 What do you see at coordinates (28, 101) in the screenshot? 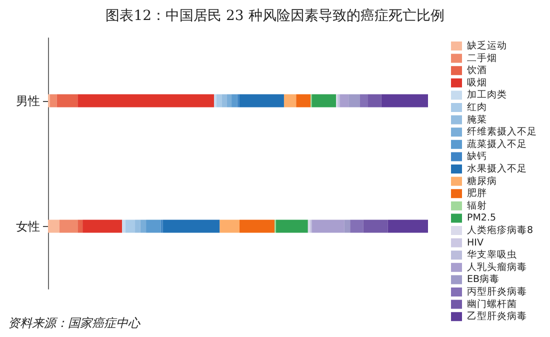
I see `y-tick-label: 男性` at bounding box center [28, 101].